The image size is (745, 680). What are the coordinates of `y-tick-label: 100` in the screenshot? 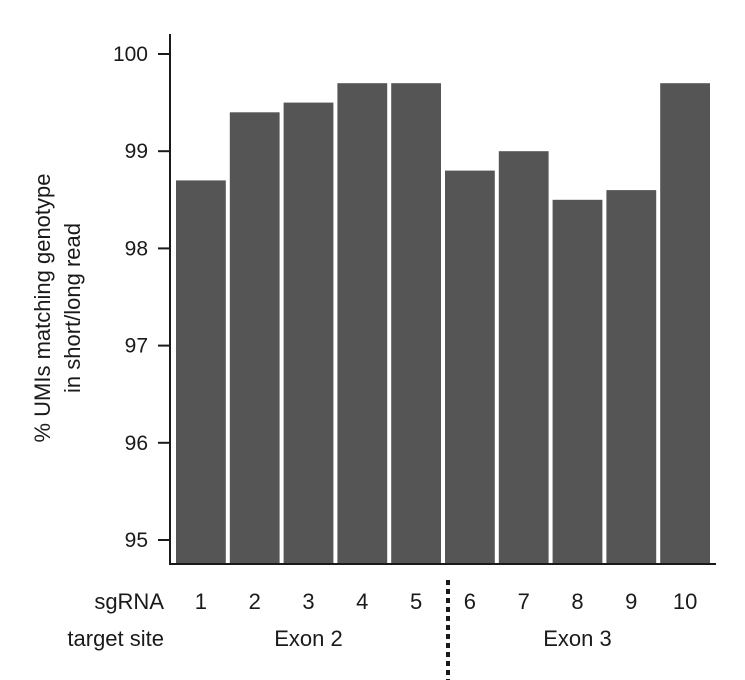 It's located at (130, 54).